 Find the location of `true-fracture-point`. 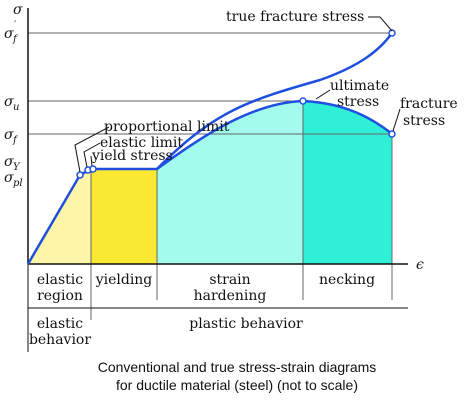

true-fracture-point is located at coordinates (392, 33).